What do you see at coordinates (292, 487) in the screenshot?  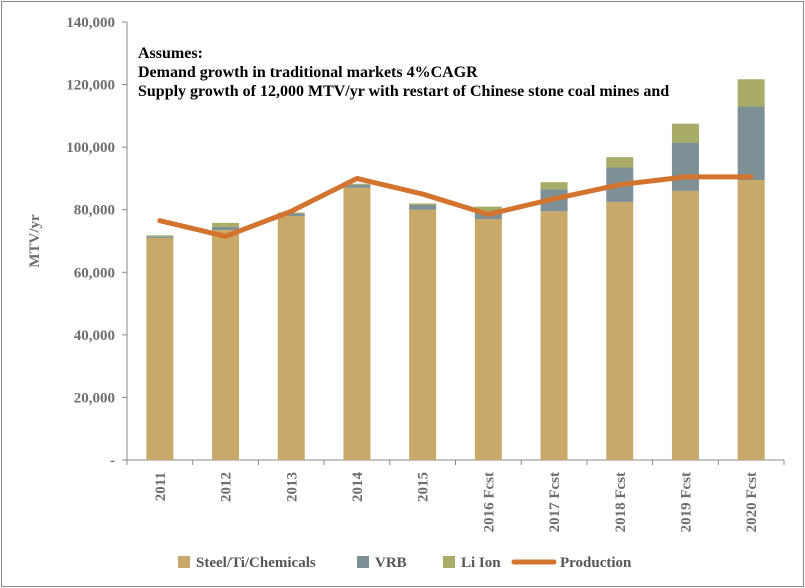 I see `x-tick-label-2: 2013` at bounding box center [292, 487].